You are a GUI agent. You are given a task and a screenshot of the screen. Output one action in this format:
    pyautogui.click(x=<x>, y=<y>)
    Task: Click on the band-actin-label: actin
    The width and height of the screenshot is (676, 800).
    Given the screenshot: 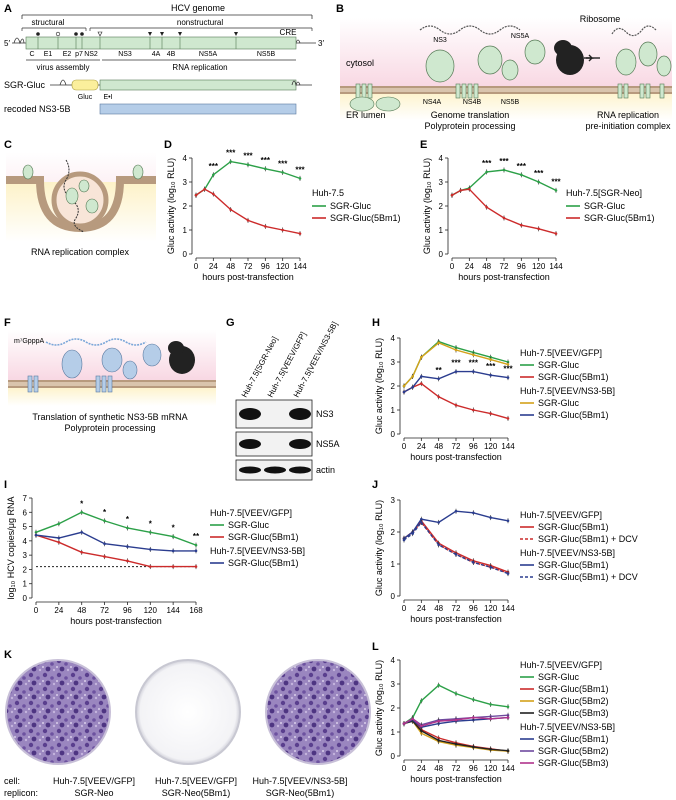 What is the action you would take?
    pyautogui.click(x=325, y=470)
    